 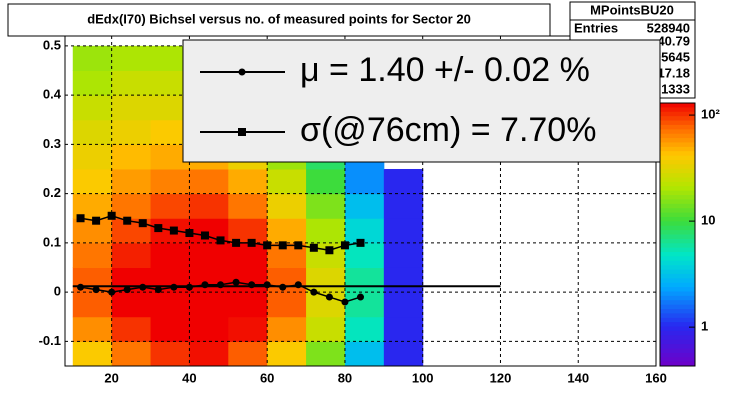 I want to click on x-tick-label: 100, so click(x=423, y=377).